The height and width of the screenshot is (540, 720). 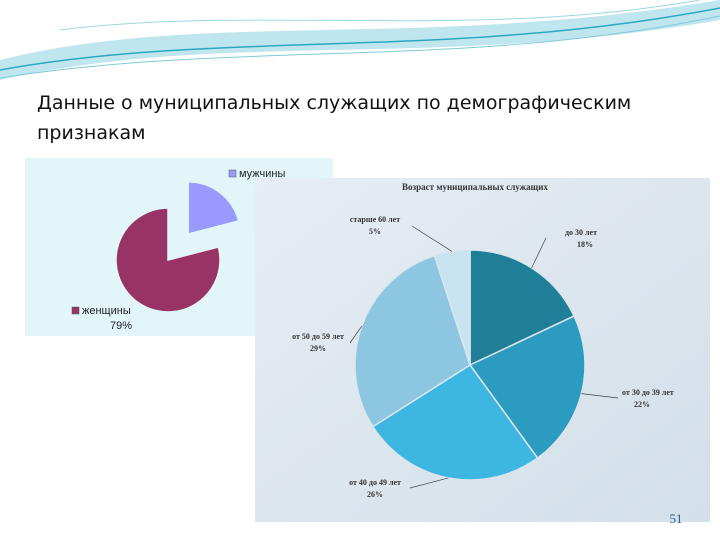 What do you see at coordinates (648, 392) in the screenshot?
I see `data-label-name: от 30 до 39 лет` at bounding box center [648, 392].